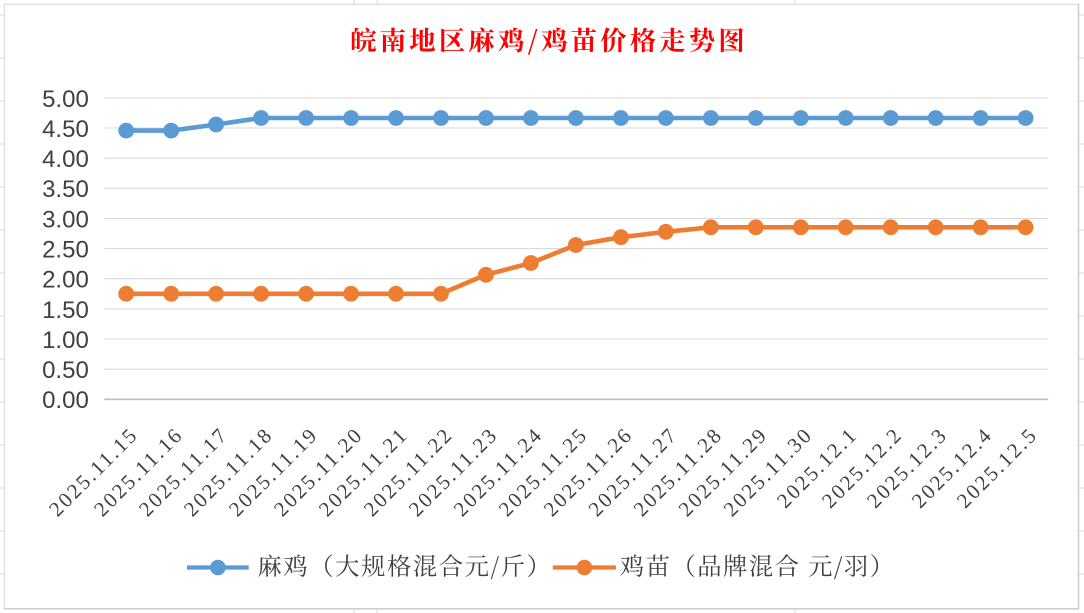 This screenshot has height=613, width=1084. What do you see at coordinates (65, 129) in the screenshot?
I see `svg-text: 4.50` at bounding box center [65, 129].